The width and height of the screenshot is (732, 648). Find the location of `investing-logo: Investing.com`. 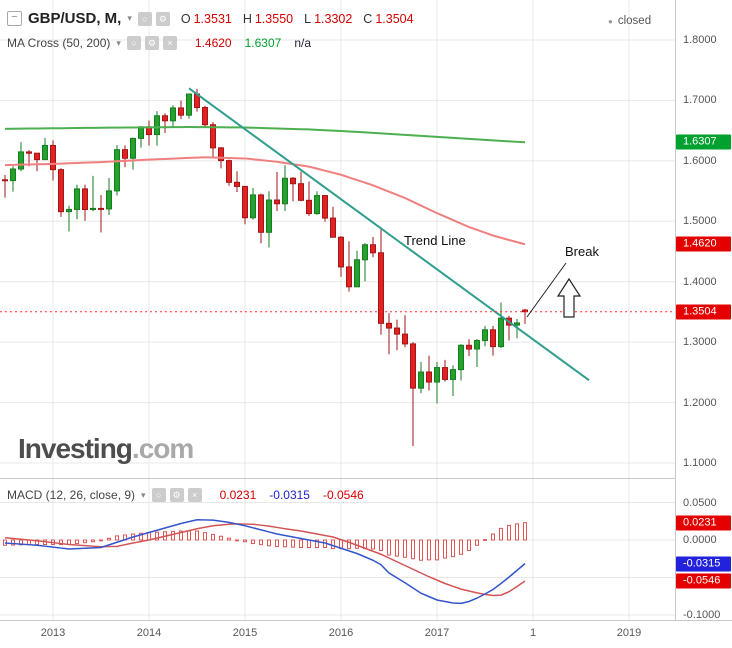

investing-logo: Investing.com is located at coordinates (106, 449).